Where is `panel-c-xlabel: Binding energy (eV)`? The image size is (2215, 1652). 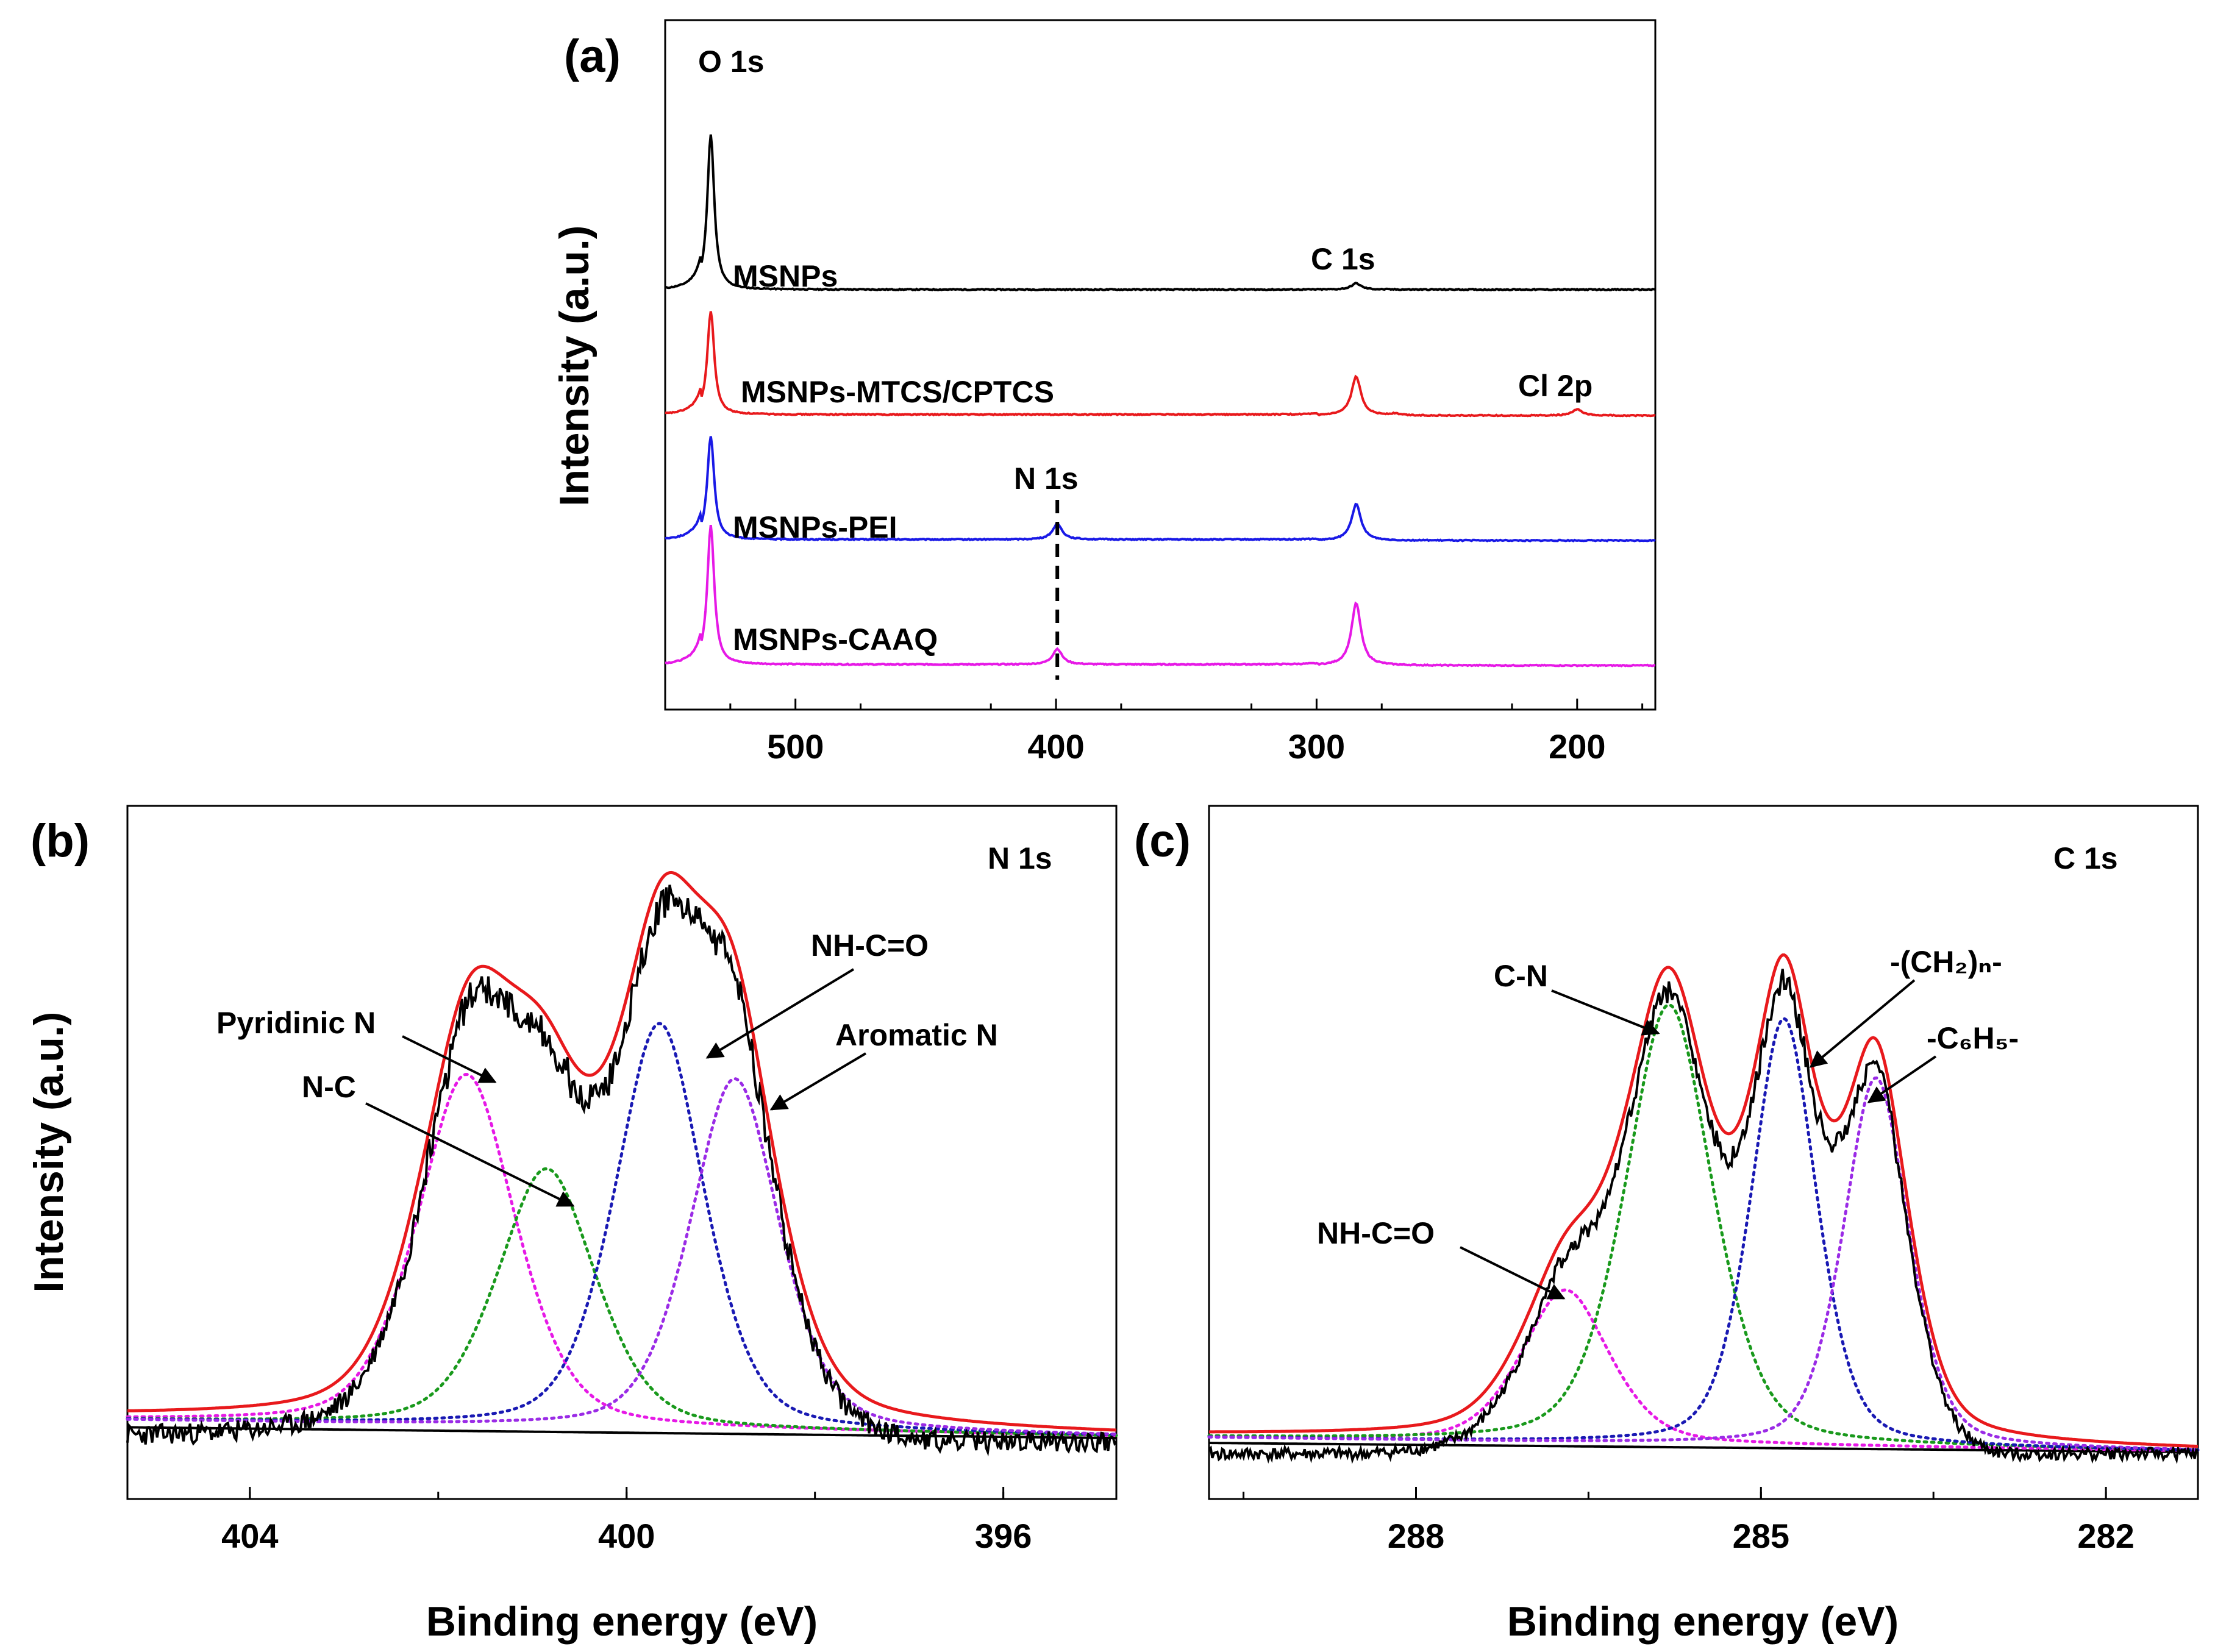 panel-c-xlabel: Binding energy (eV) is located at coordinates (1703, 1621).